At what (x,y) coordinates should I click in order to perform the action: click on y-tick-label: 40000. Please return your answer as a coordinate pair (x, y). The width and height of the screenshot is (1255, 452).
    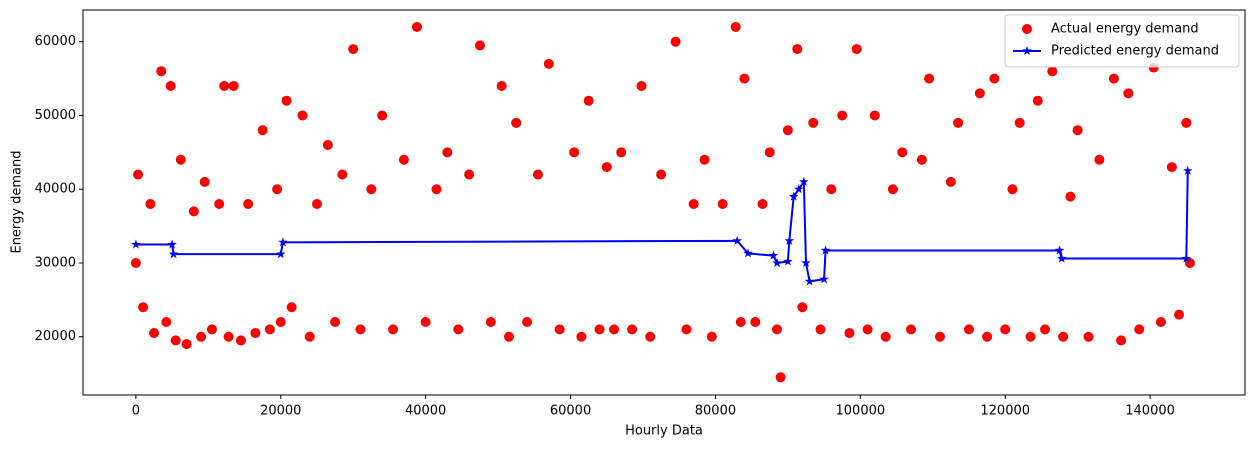
    Looking at the image, I should click on (55, 189).